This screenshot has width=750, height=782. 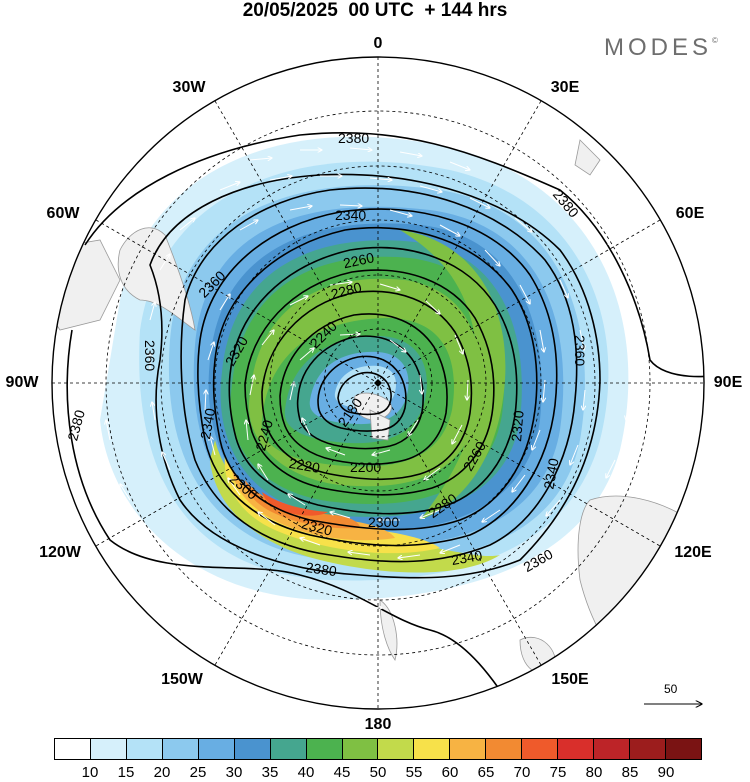 What do you see at coordinates (346, 291) in the screenshot?
I see `contour-label: 2280` at bounding box center [346, 291].